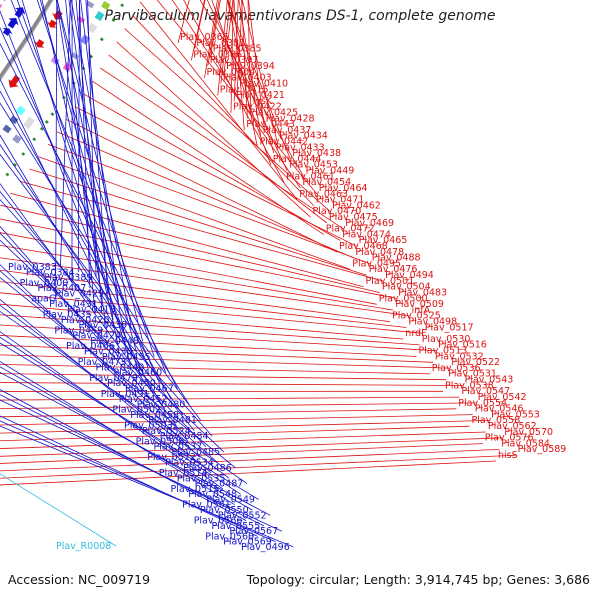 The width and height of the screenshot is (600, 600). What do you see at coordinates (273, 113) in the screenshot?
I see `forward-gene-label: Plav_0425` at bounding box center [273, 113].